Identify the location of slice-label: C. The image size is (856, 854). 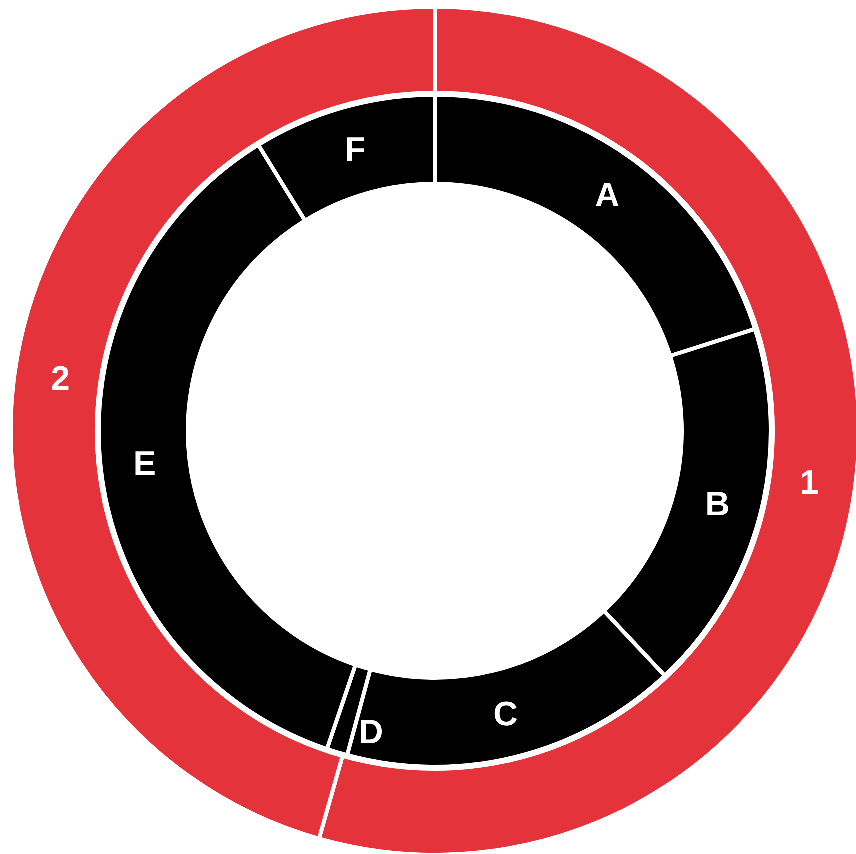
(506, 714).